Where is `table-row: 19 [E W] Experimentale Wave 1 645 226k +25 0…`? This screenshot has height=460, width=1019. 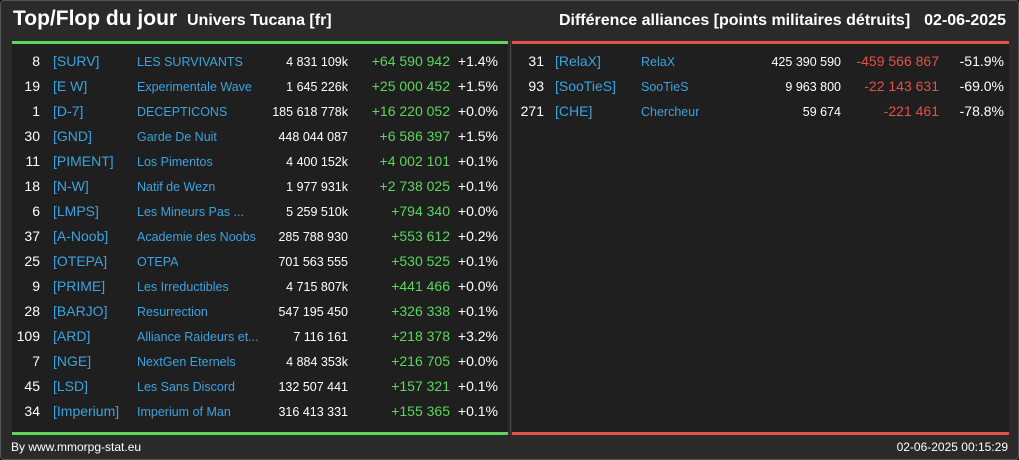
table-row: 19 [E W] Experimentale Wave 1 645 226k +25 0… is located at coordinates (260, 86).